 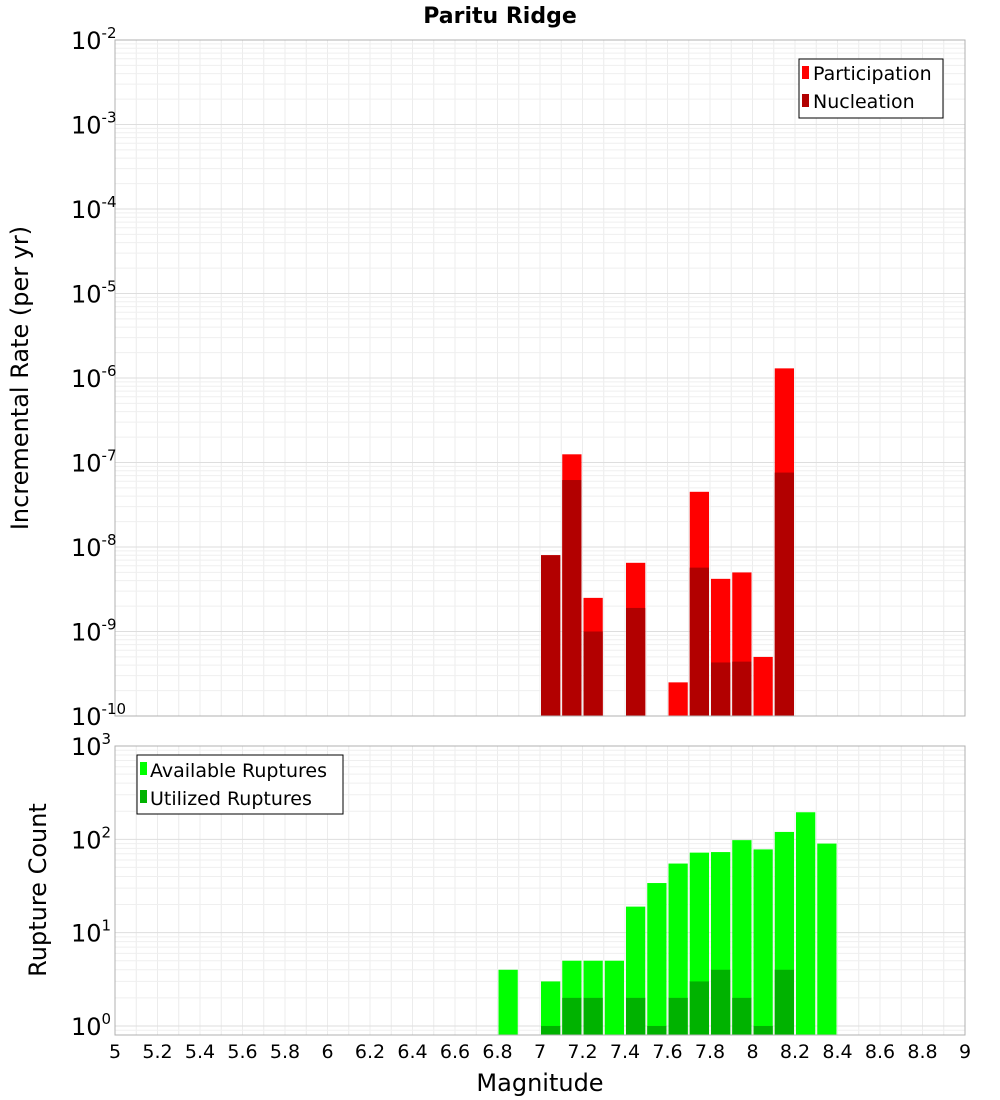 What do you see at coordinates (539, 1083) in the screenshot?
I see `x-axis-label: Magnitude` at bounding box center [539, 1083].